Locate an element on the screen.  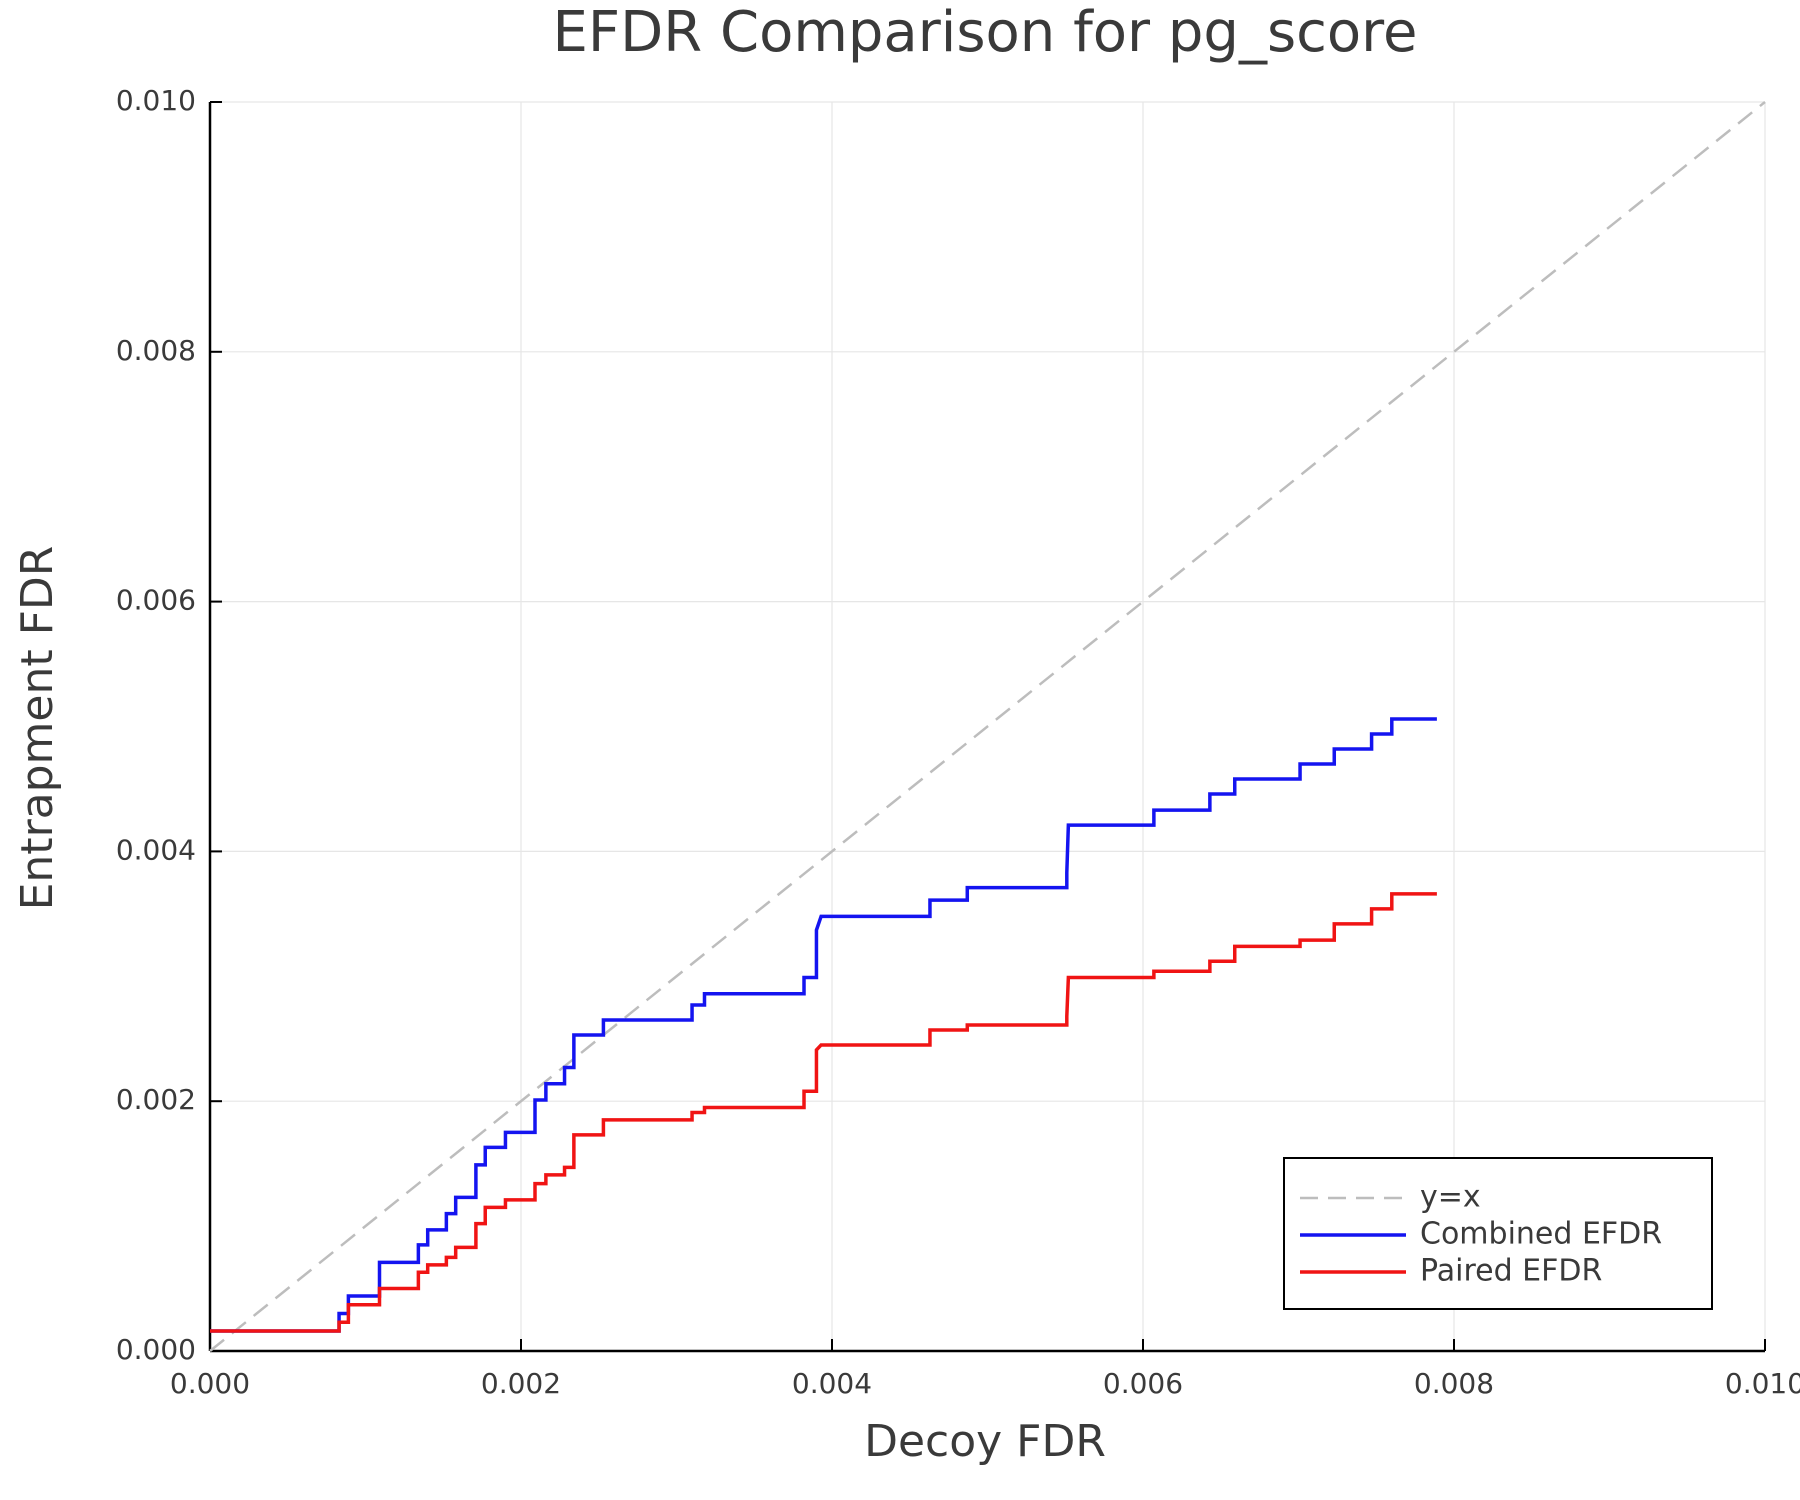
x-tick-label: 0.004 is located at coordinates (832, 1383).